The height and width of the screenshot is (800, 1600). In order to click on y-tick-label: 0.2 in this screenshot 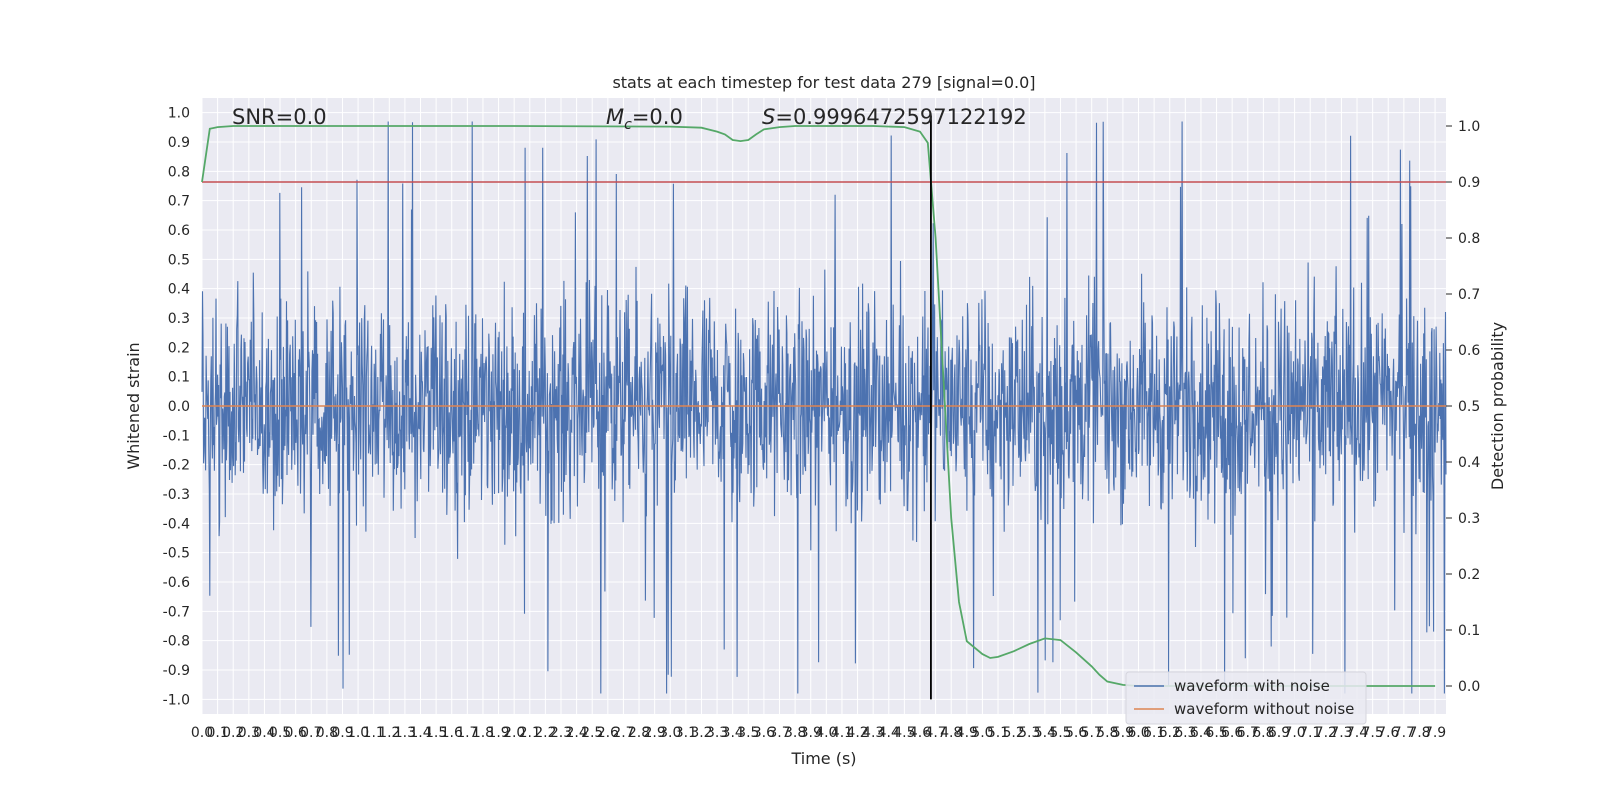, I will do `click(179, 348)`.